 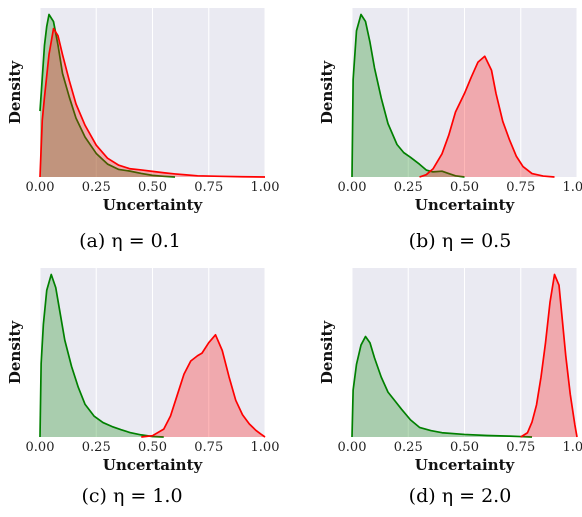 What do you see at coordinates (460, 241) in the screenshot?
I see `panel-caption: (b) η = 0.5` at bounding box center [460, 241].